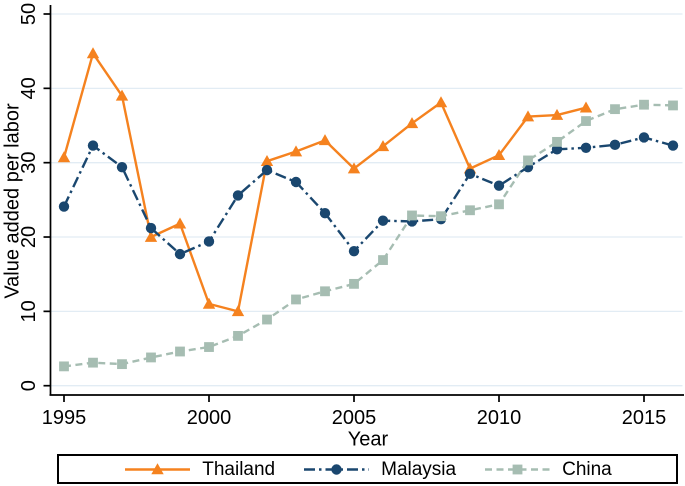 Image resolution: width=685 pixels, height=486 pixels. I want to click on marker-thailand-1996, so click(93, 53).